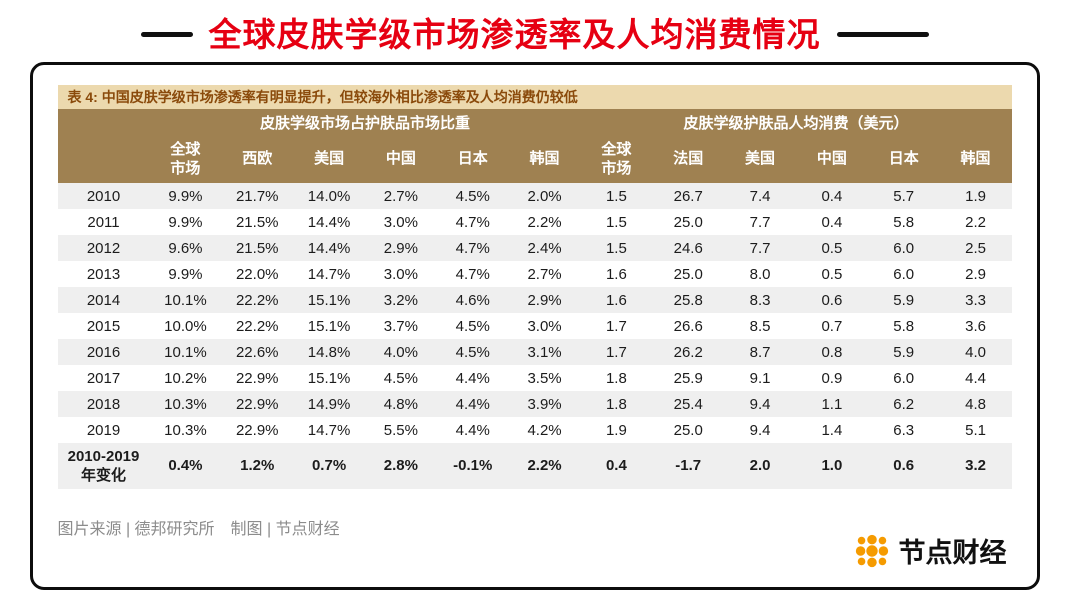 This screenshot has width=1069, height=600. I want to click on data-cell: 8.7, so click(760, 352).